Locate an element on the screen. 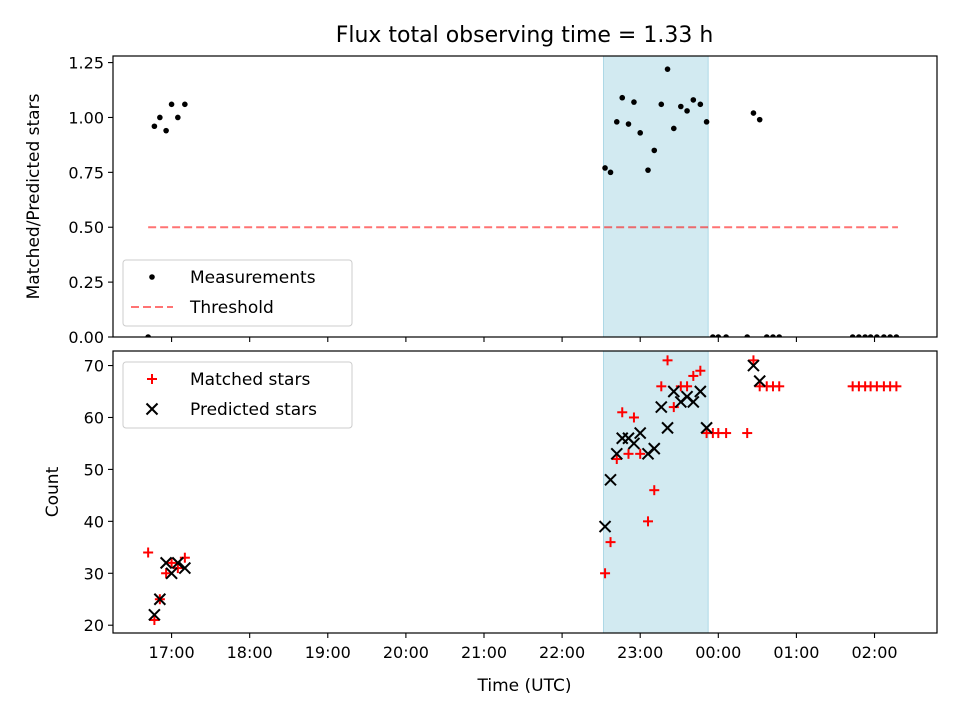 The height and width of the screenshot is (720, 960). legend-predicted-marker is located at coordinates (152, 409).